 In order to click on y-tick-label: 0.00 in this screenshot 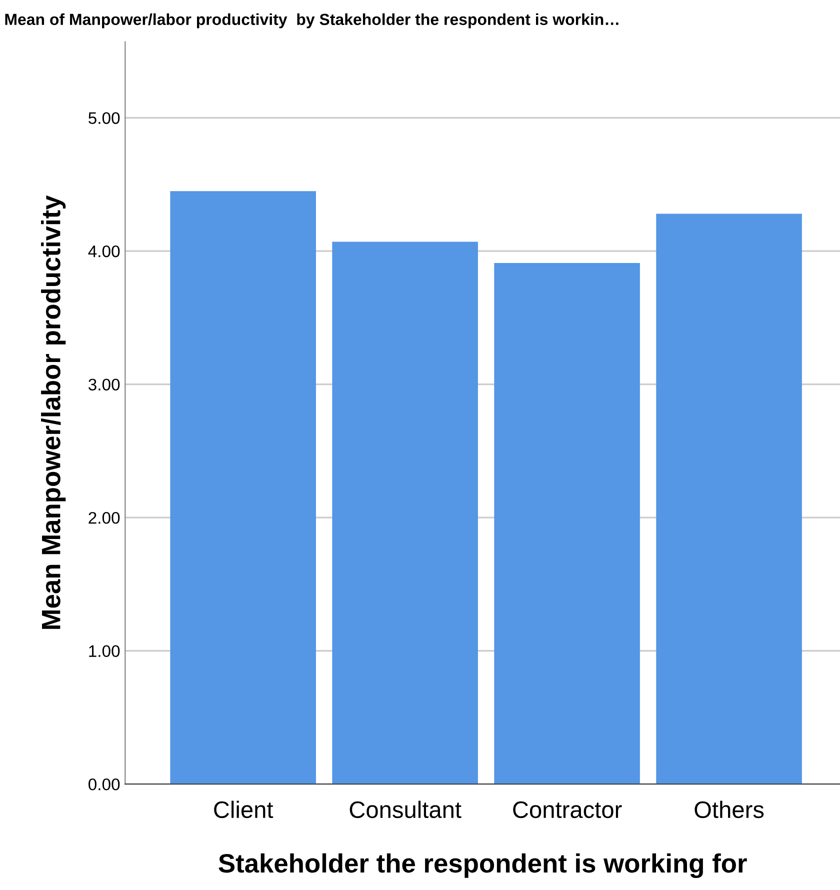, I will do `click(104, 784)`.